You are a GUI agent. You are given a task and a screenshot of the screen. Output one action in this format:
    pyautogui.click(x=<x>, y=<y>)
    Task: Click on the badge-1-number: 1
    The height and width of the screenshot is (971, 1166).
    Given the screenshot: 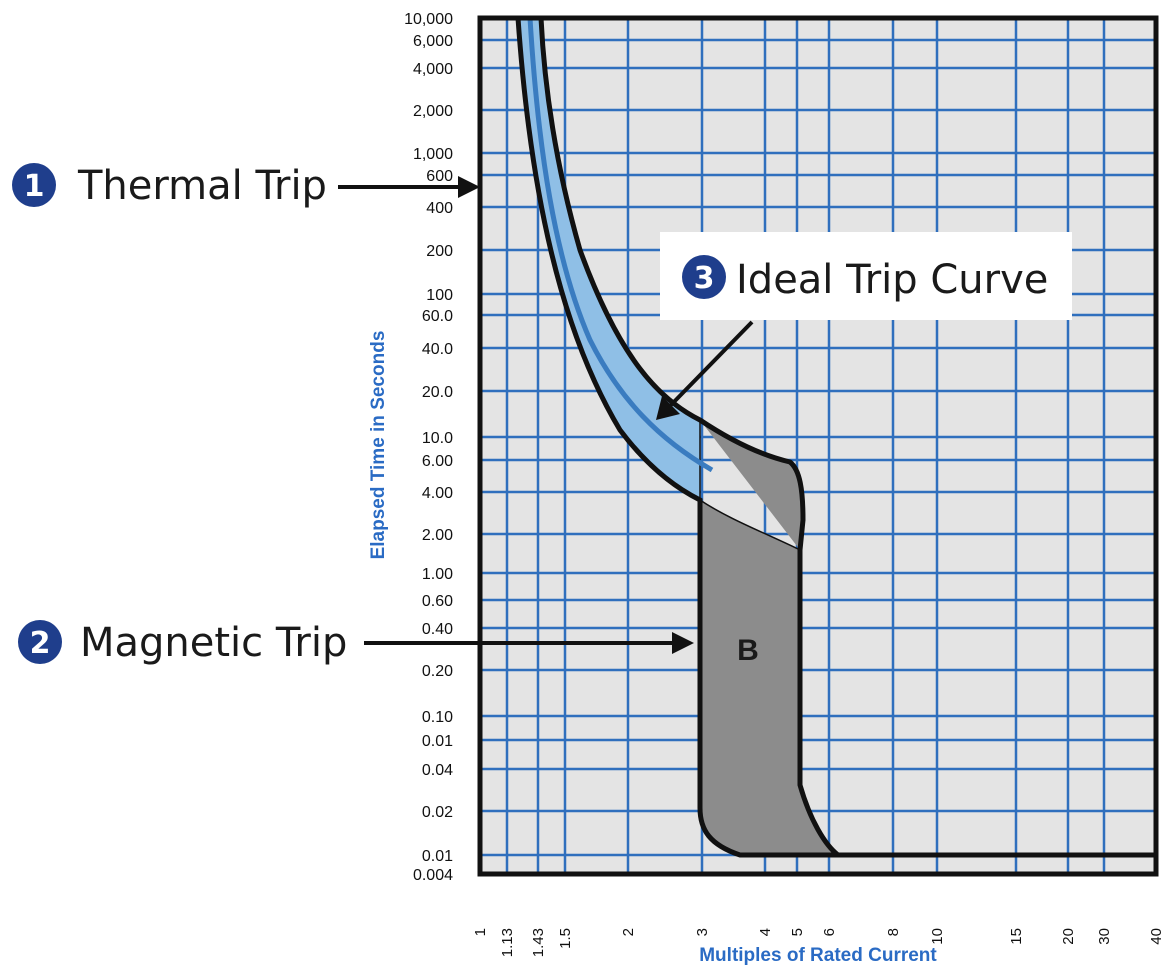 What is the action you would take?
    pyautogui.click(x=34, y=186)
    